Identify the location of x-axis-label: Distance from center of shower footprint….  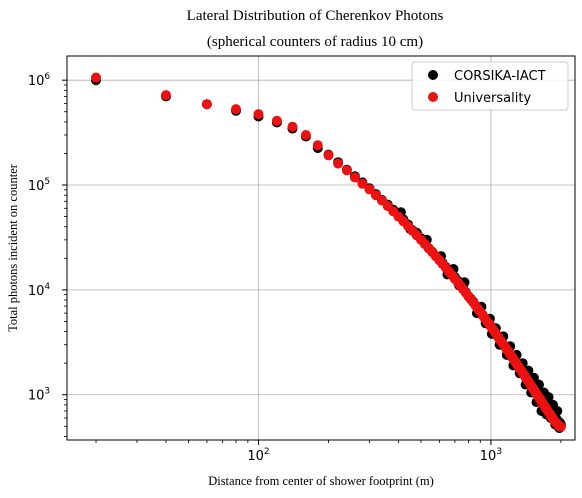
(321, 481).